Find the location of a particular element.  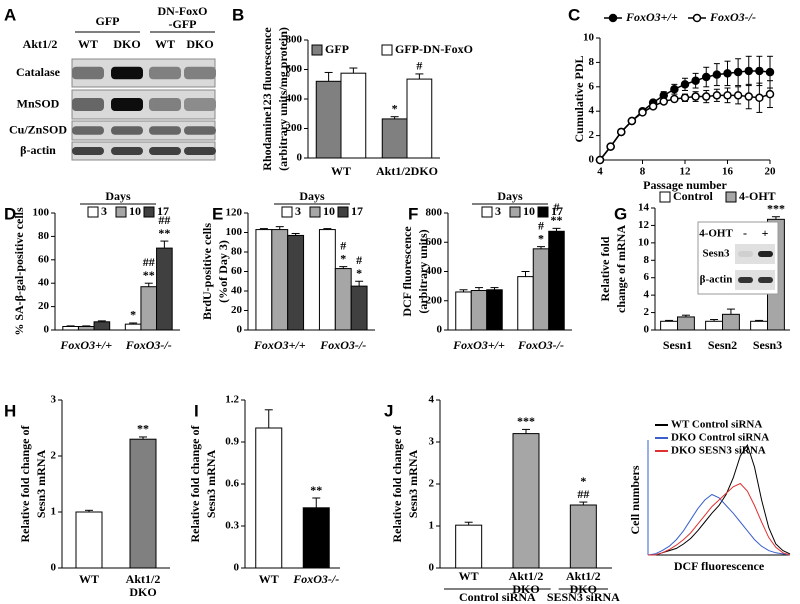

inset-lane: - is located at coordinates (745, 233).